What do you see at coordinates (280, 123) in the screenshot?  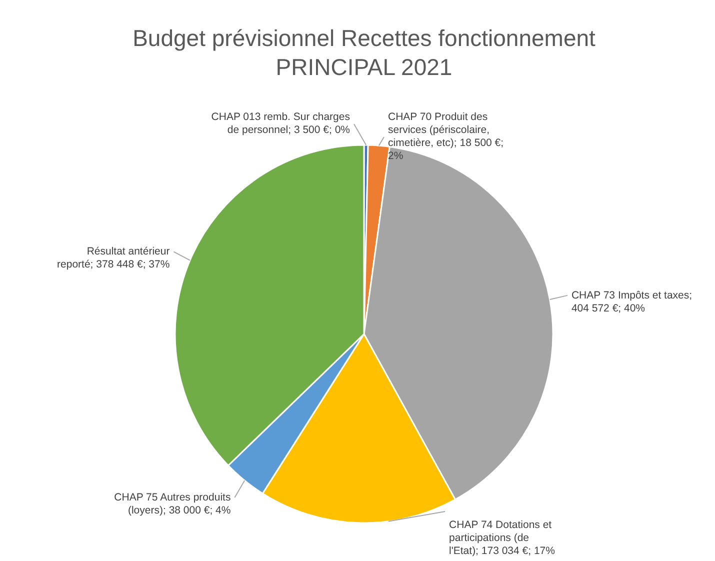 I see `slice-label: CHAP 013 remb. Sur charges de personnel; 3 500 €; 0%` at bounding box center [280, 123].